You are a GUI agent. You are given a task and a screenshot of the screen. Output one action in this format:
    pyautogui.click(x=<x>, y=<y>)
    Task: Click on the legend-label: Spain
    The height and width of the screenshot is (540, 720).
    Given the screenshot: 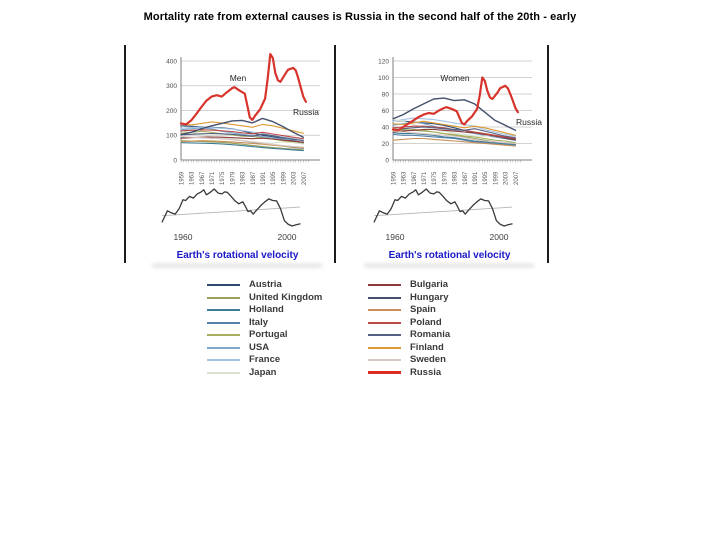 What is the action you would take?
    pyautogui.click(x=423, y=310)
    